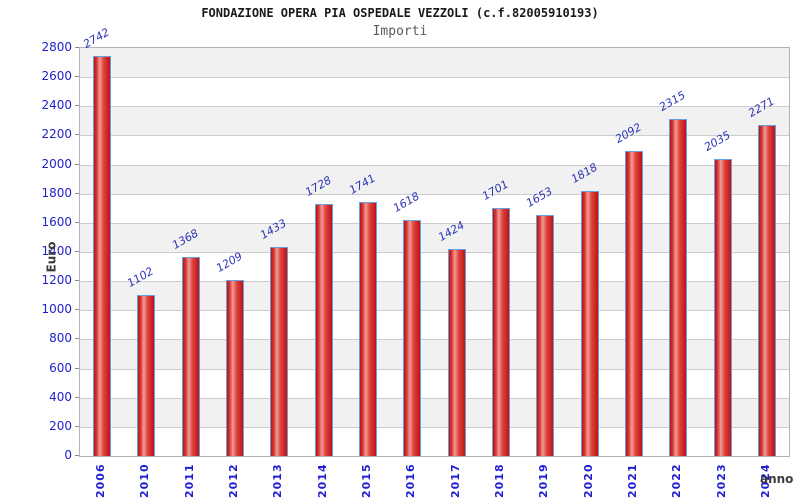  I want to click on y-tick-label: 1200, so click(56, 280).